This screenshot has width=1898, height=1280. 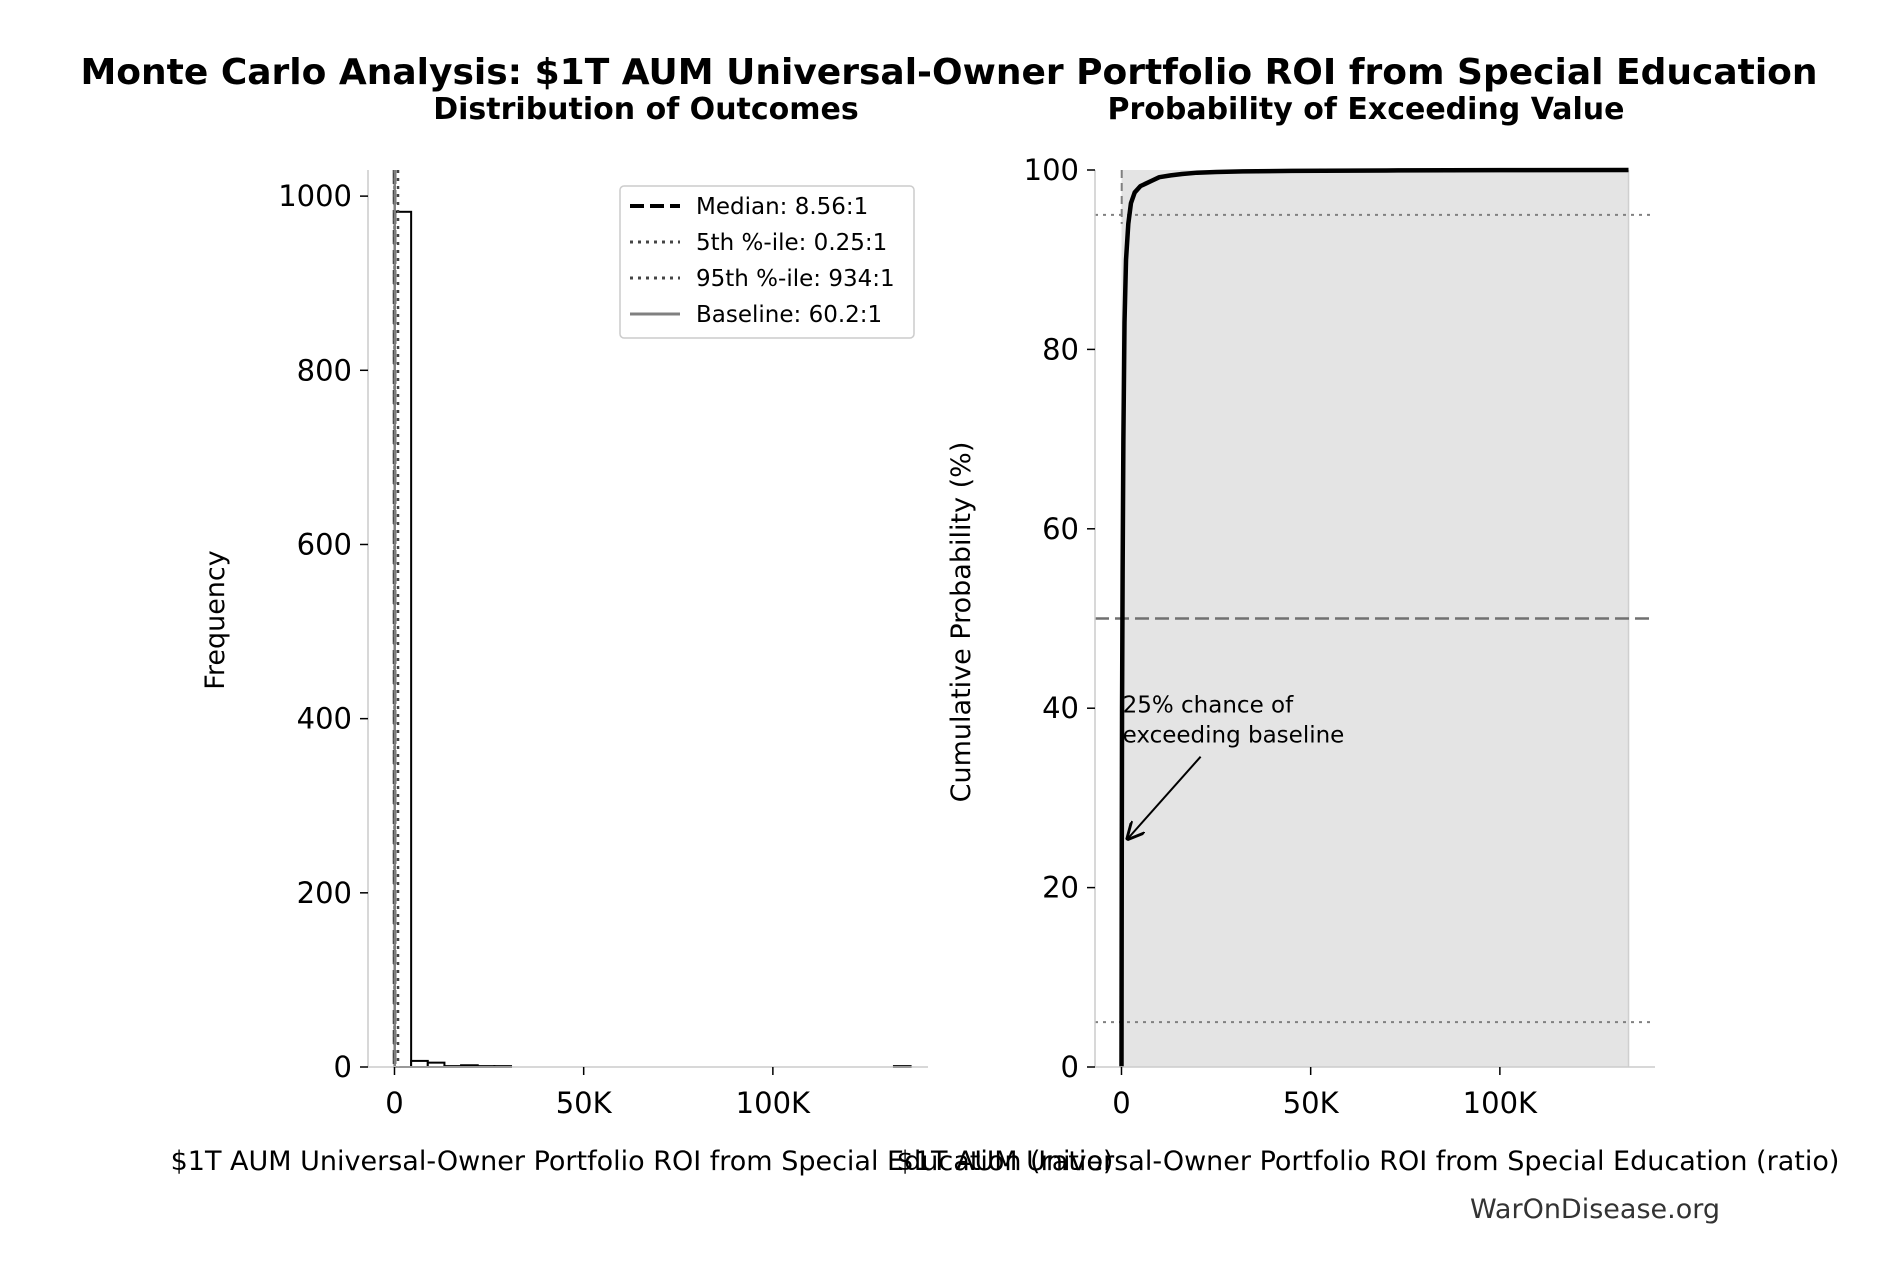 I want to click on annotation-arrow, so click(x=1165, y=797).